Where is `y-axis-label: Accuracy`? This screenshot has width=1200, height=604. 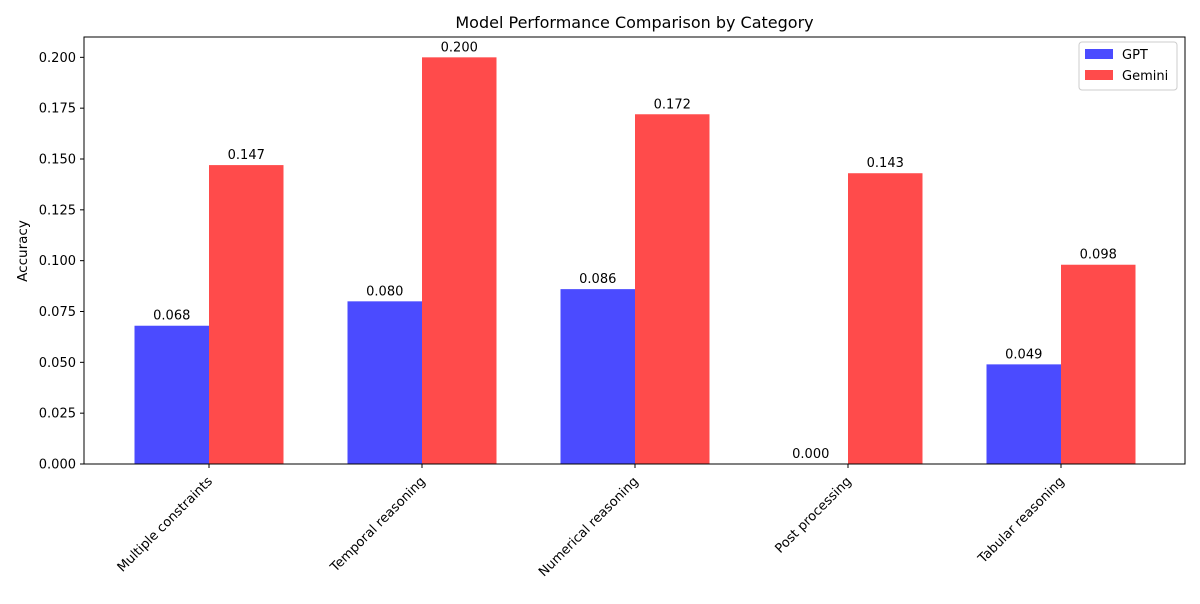
y-axis-label: Accuracy is located at coordinates (23, 251).